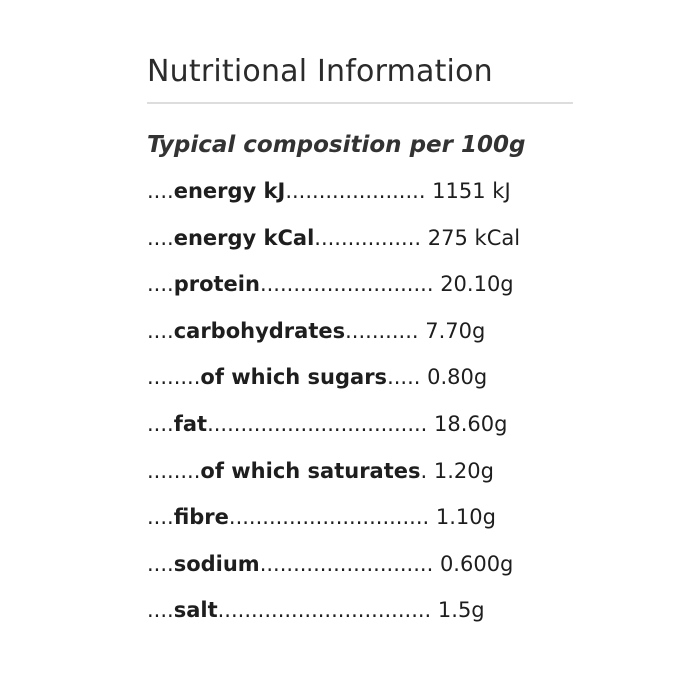 The width and height of the screenshot is (700, 700). I want to click on nutrient-value: 7.70g, so click(452, 330).